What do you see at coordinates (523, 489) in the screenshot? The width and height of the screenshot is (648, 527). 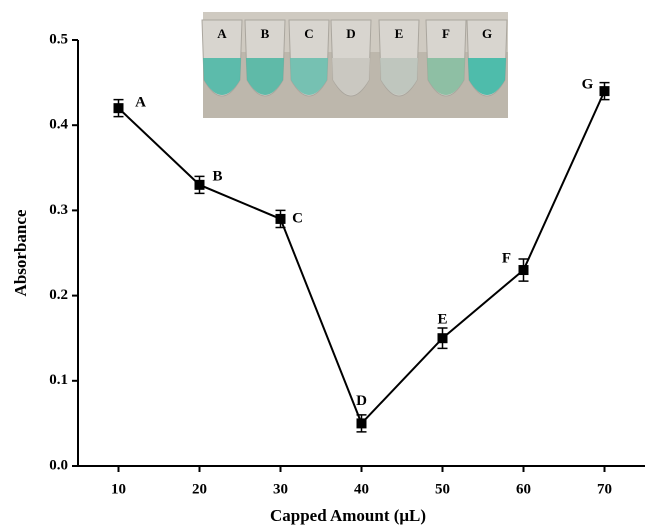 I see `x-tick-label: 60` at bounding box center [523, 489].